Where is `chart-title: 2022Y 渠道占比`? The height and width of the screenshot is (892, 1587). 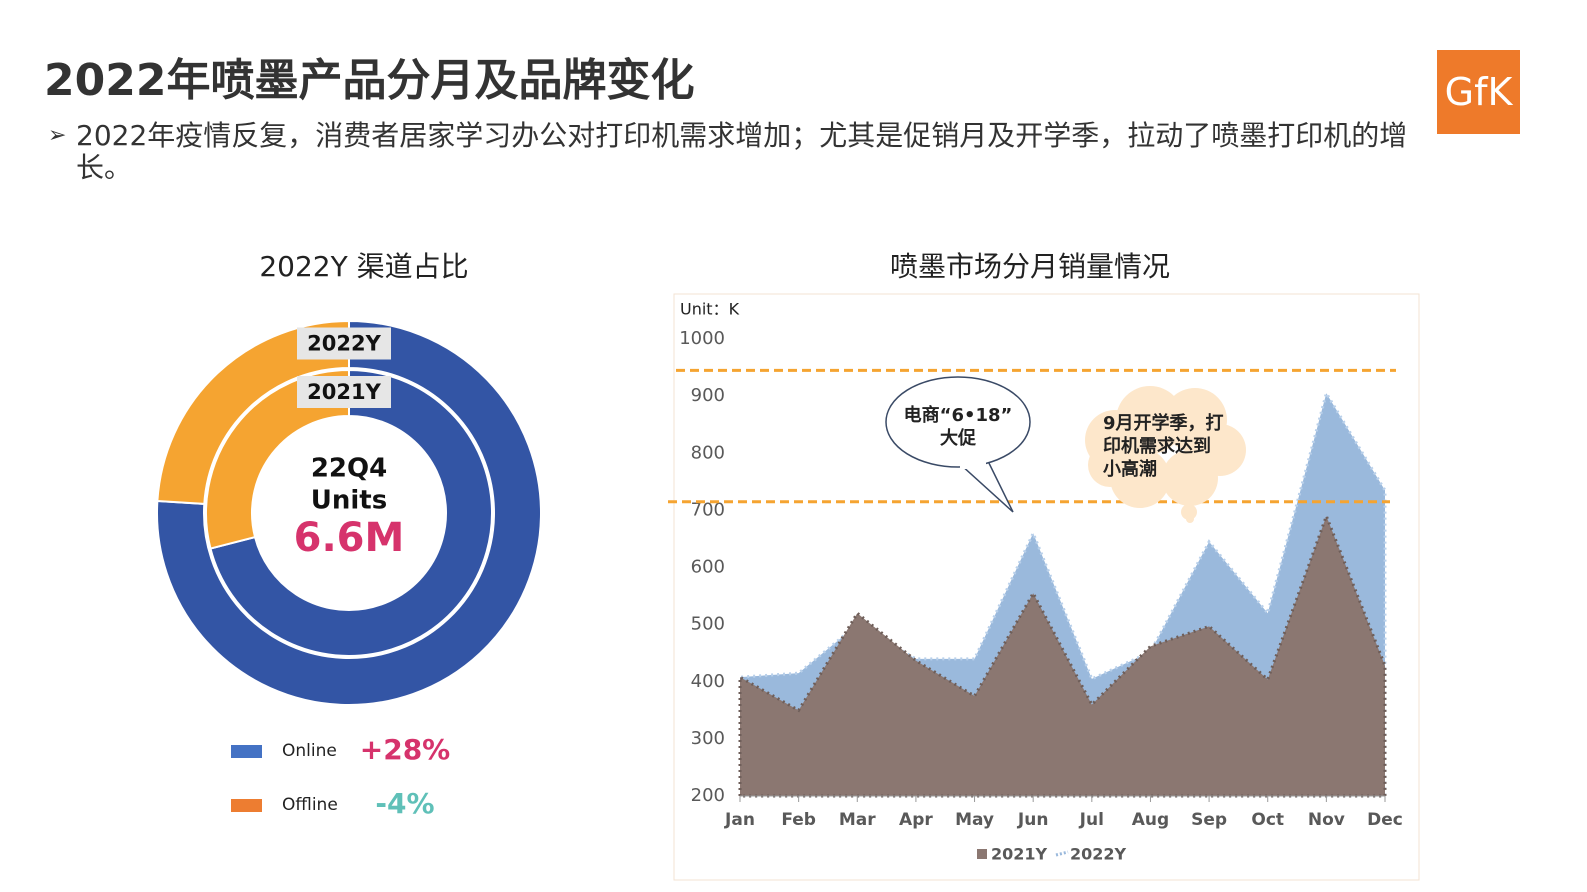 chart-title: 2022Y 渠道占比 is located at coordinates (363, 266).